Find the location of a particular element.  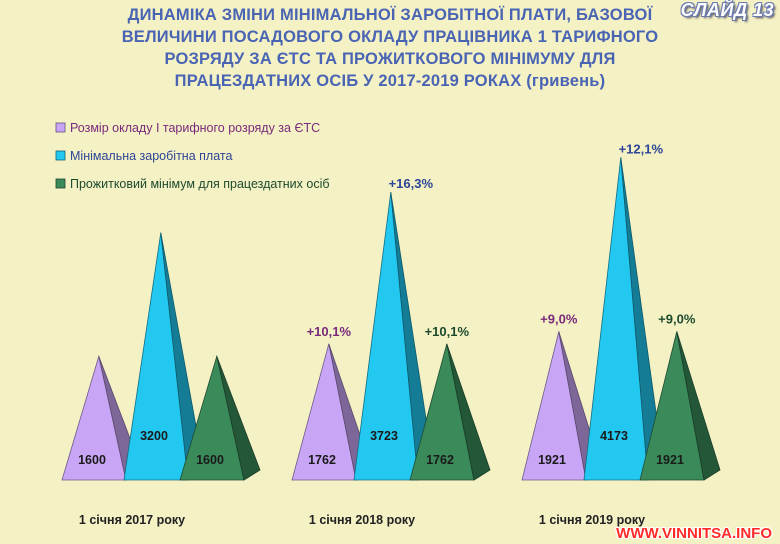

legend-entry: Розмір окладу І тарифного розряду за ЄТС is located at coordinates (195, 128).